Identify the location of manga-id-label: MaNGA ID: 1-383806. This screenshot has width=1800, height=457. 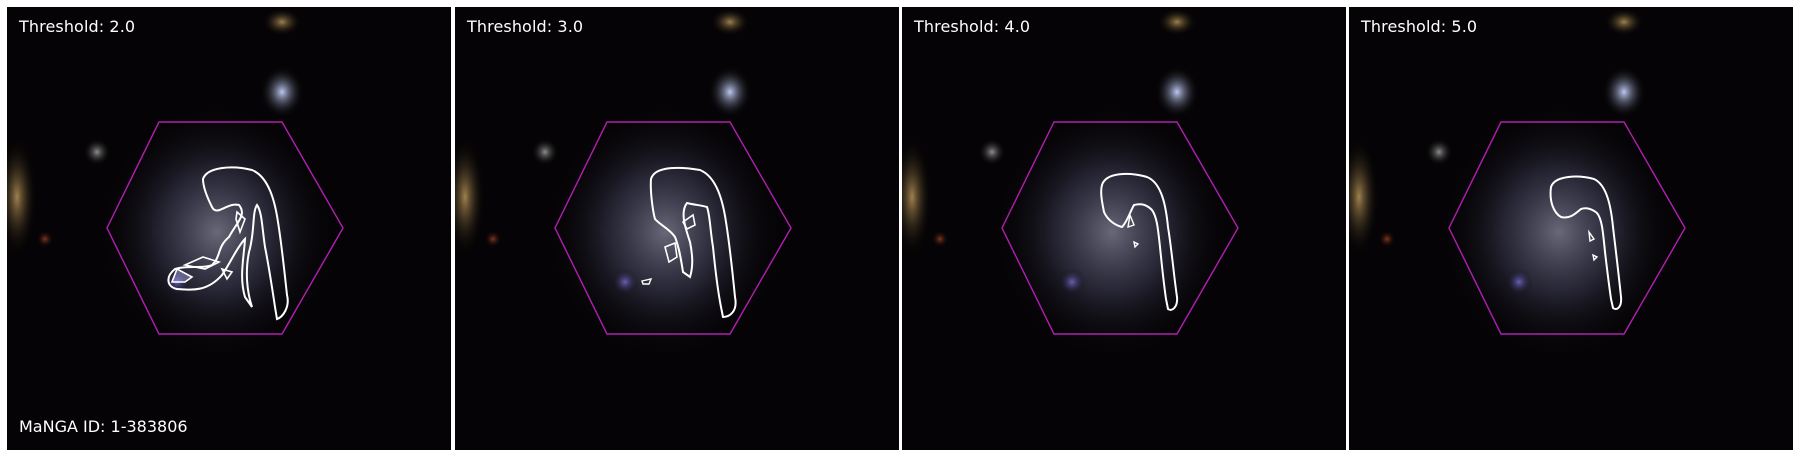
(103, 426).